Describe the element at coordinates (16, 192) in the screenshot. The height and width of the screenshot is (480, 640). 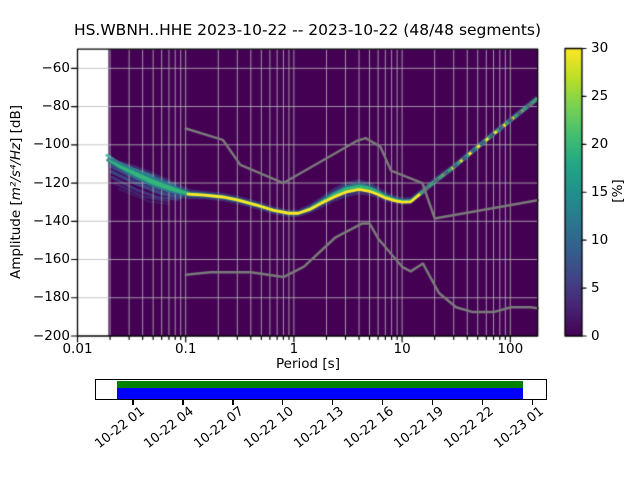
I see `y-axis-label: Amplitude [m²/s⁴/Hz] [dB]` at that location.